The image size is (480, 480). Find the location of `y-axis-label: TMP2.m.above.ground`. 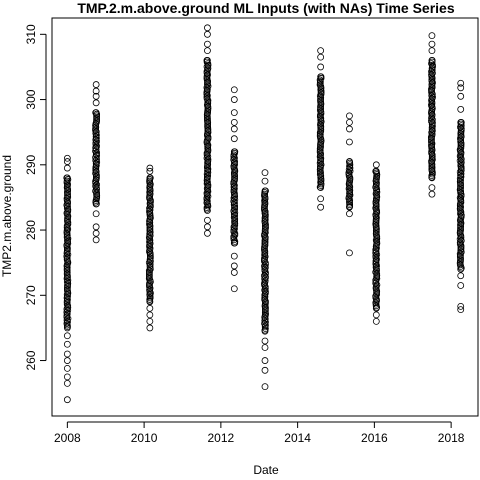

y-axis-label: TMP2.m.above.ground is located at coordinates (7, 216).